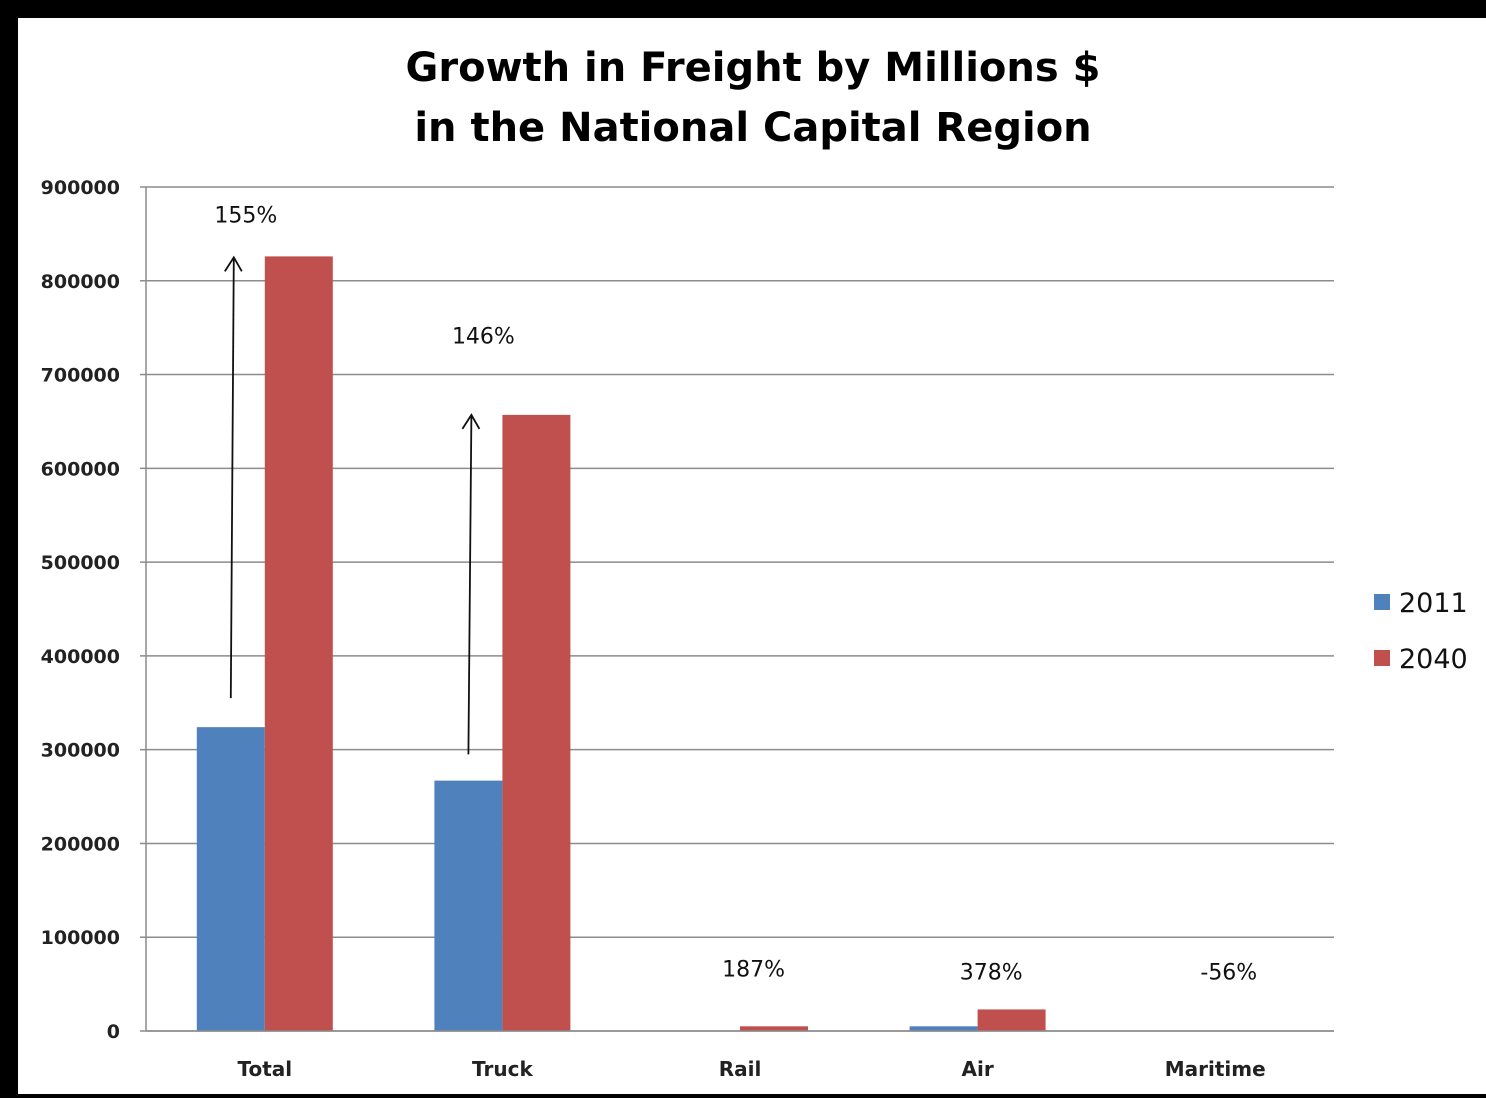 The width and height of the screenshot is (1486, 1098). What do you see at coordinates (1011, 1020) in the screenshot?
I see `bar-2040-air` at bounding box center [1011, 1020].